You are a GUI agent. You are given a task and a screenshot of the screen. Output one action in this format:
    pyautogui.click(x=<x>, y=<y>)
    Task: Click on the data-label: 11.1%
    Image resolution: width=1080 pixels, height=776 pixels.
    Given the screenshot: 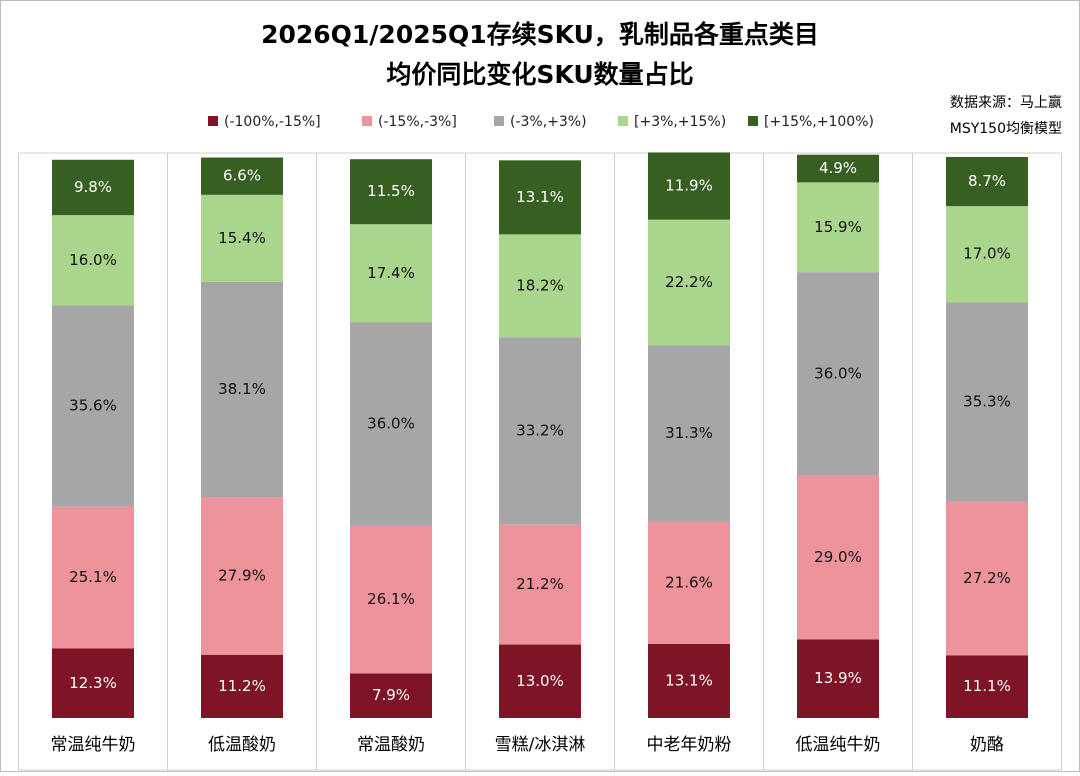 What is the action you would take?
    pyautogui.click(x=987, y=686)
    